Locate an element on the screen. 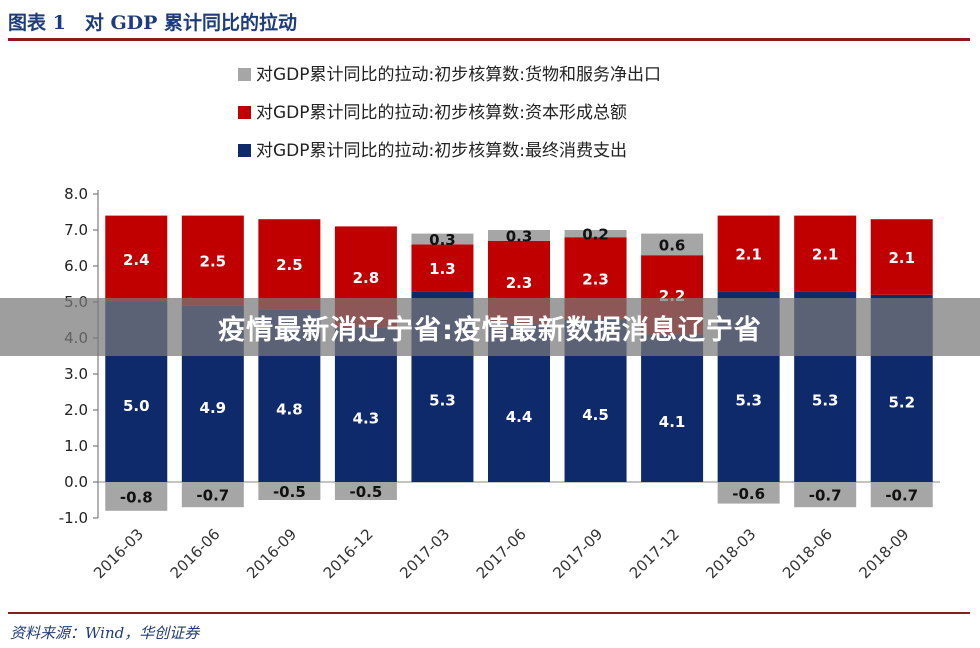 The width and height of the screenshot is (980, 648). x-tick-label-4: 2017-03 is located at coordinates (424, 553).